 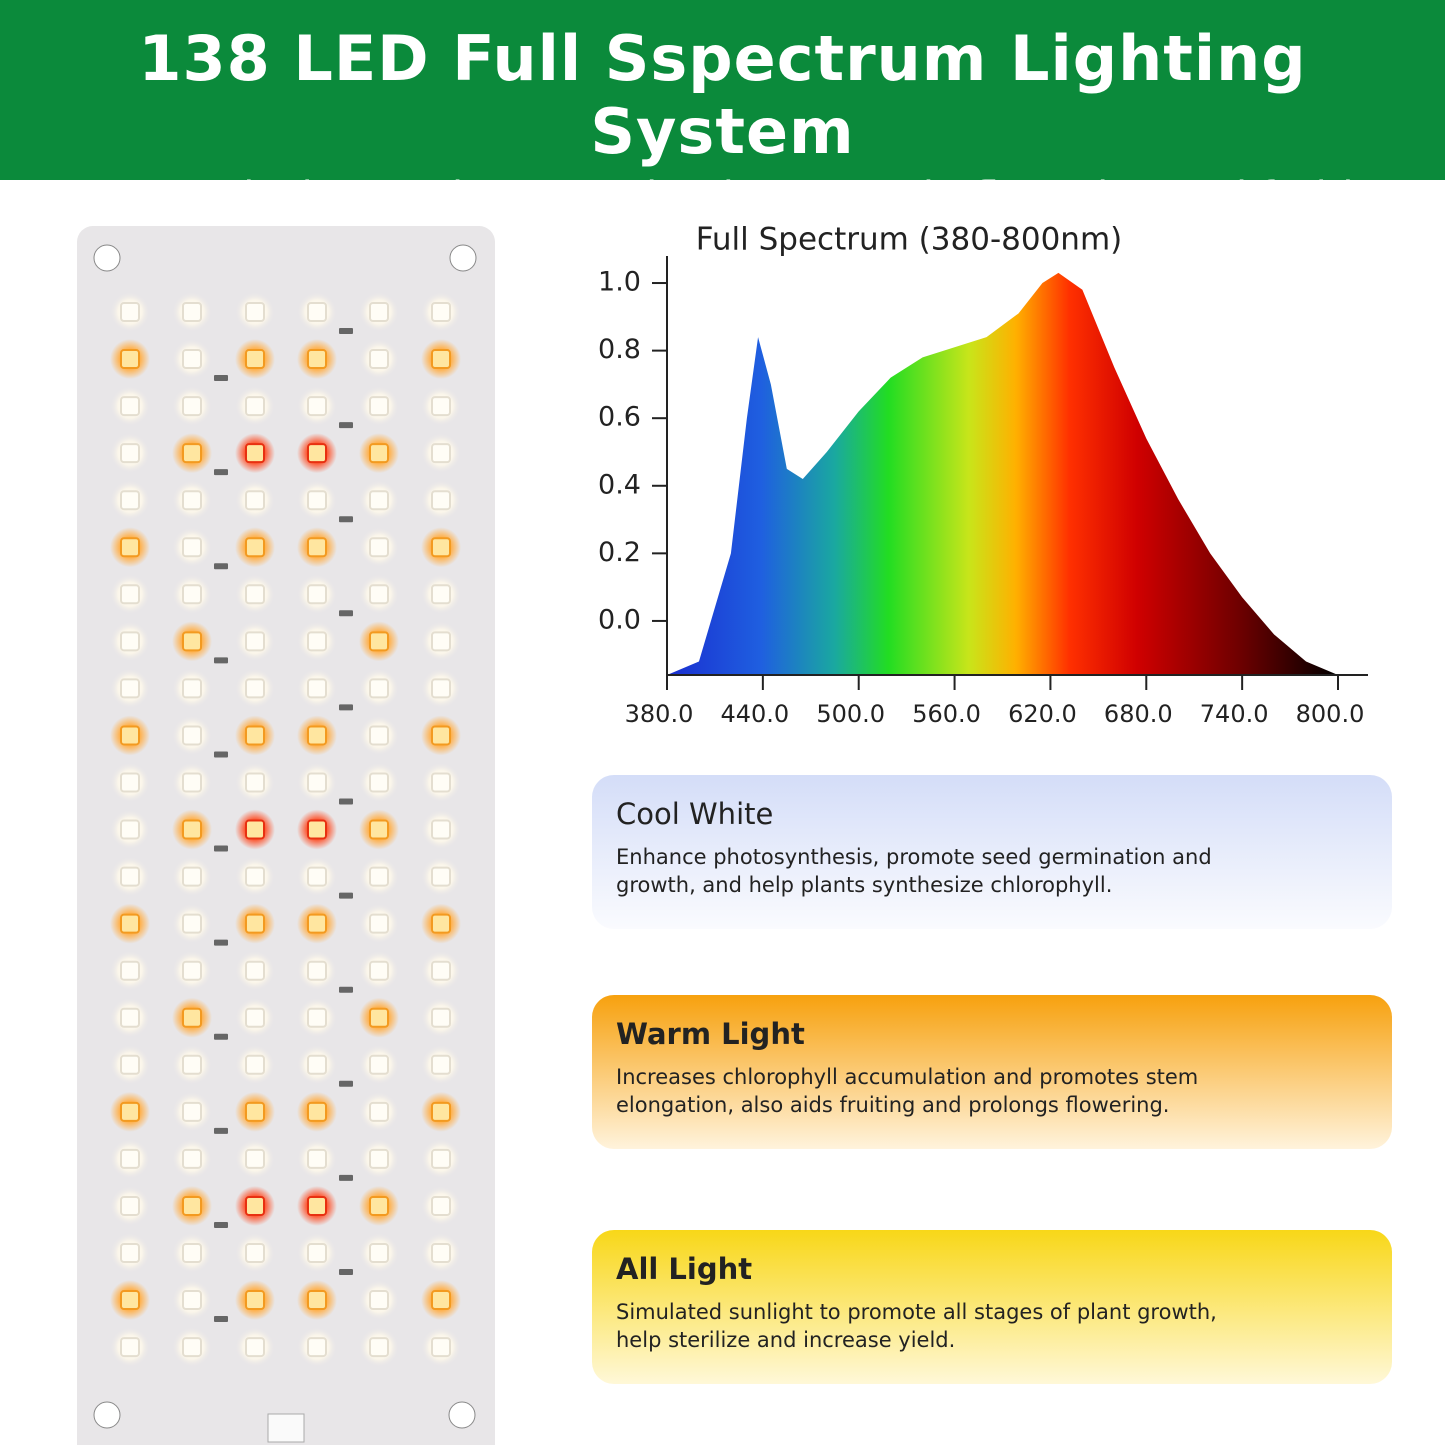 What do you see at coordinates (1002, 473) in the screenshot?
I see `spectrum-area` at bounding box center [1002, 473].